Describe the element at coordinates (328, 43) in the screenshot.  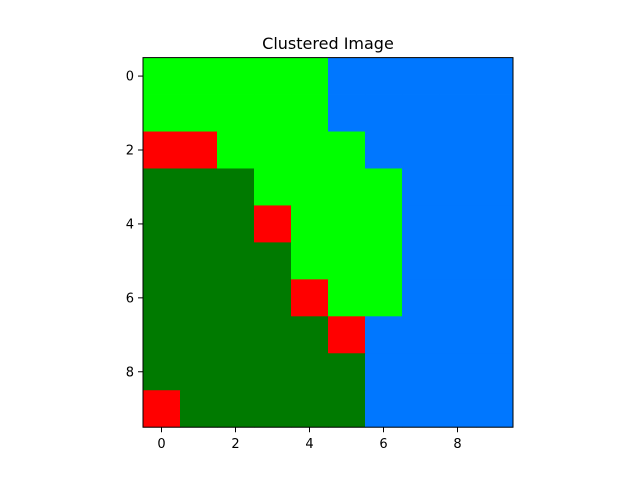
I see `chart-title: Clustered Image` at that location.